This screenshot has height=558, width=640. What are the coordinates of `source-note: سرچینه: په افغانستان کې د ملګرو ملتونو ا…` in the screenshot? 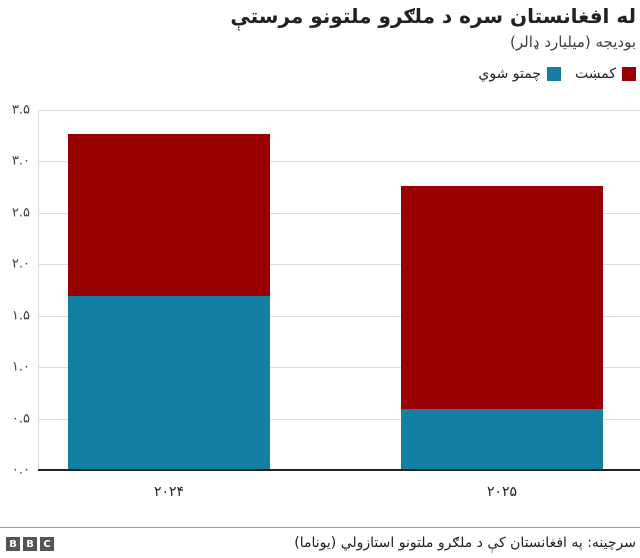 It's located at (465, 543).